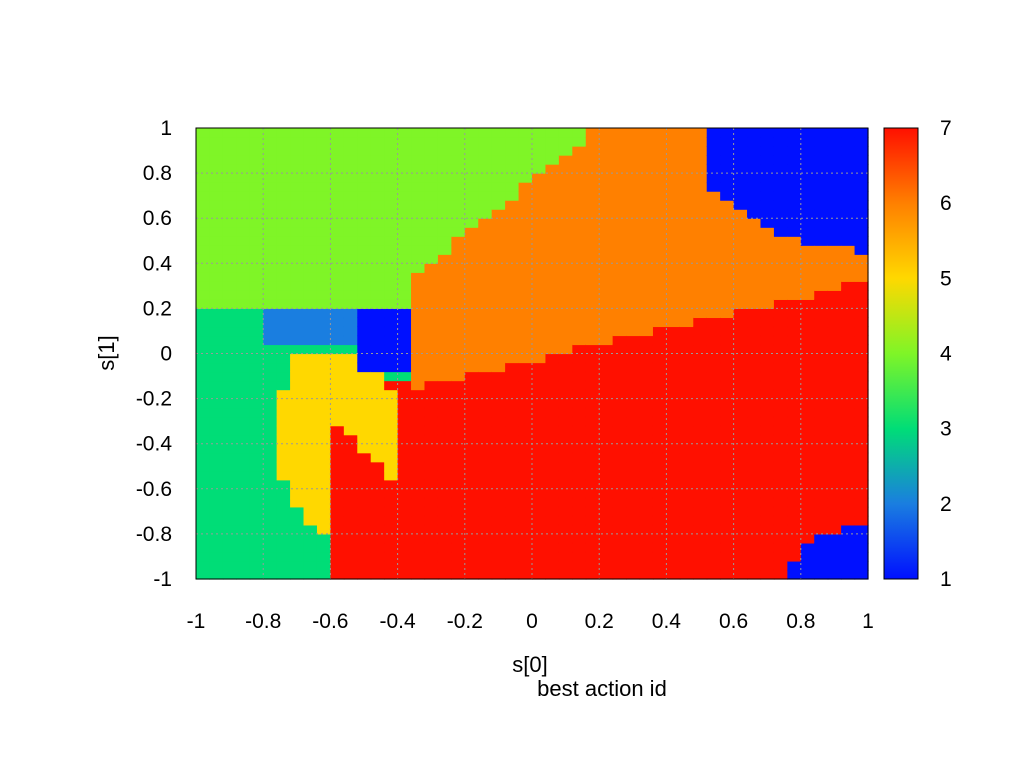  What do you see at coordinates (946, 354) in the screenshot?
I see `colorbar-tick-label: 4` at bounding box center [946, 354].